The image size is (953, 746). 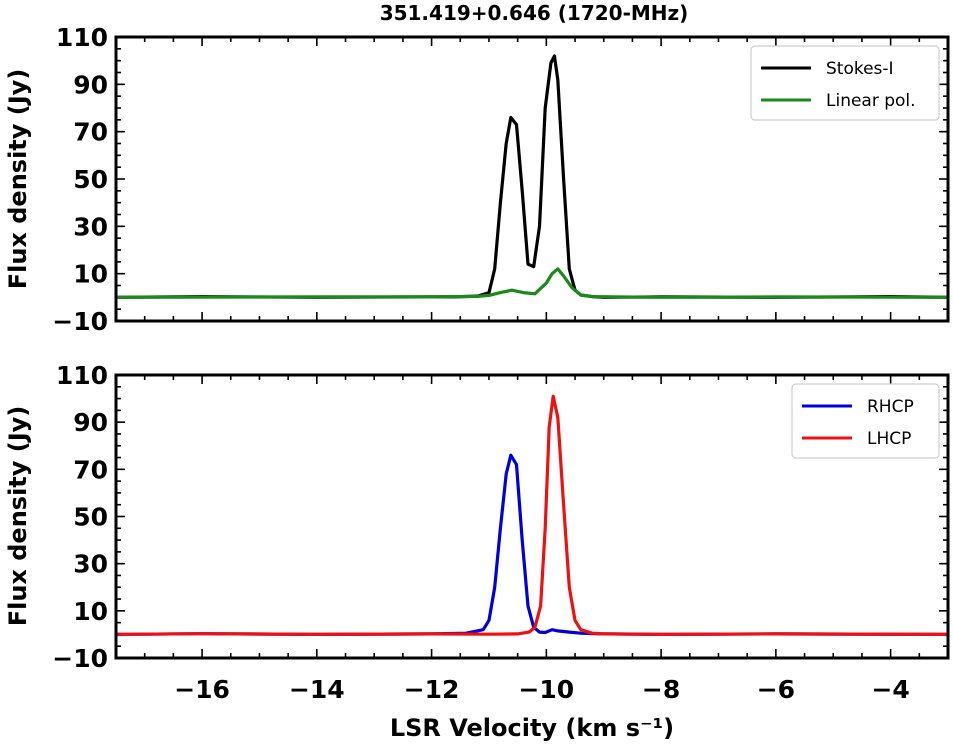 I want to click on legend-label-stokes-i: Stokes-I, so click(x=860, y=69).